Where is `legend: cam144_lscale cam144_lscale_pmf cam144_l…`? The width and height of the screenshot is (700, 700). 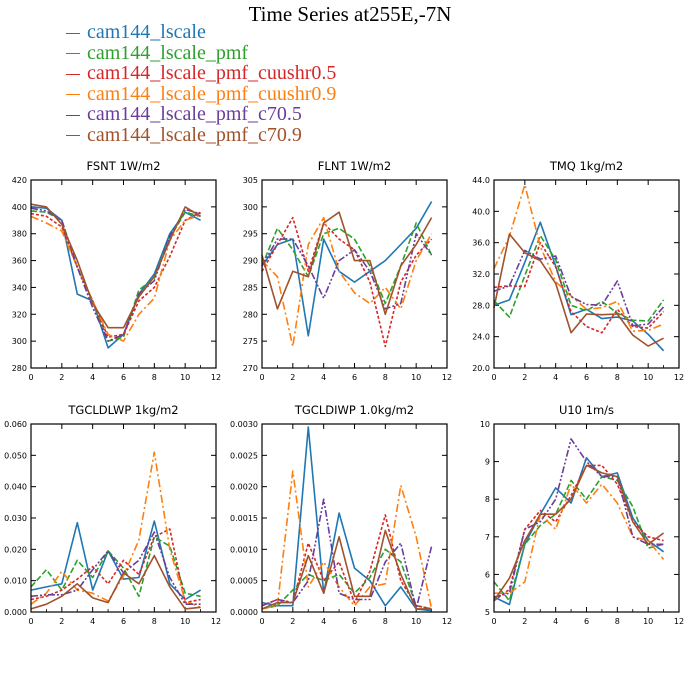 legend: cam144_lscale cam144_lscale_pmf cam144_l… is located at coordinates (201, 83).